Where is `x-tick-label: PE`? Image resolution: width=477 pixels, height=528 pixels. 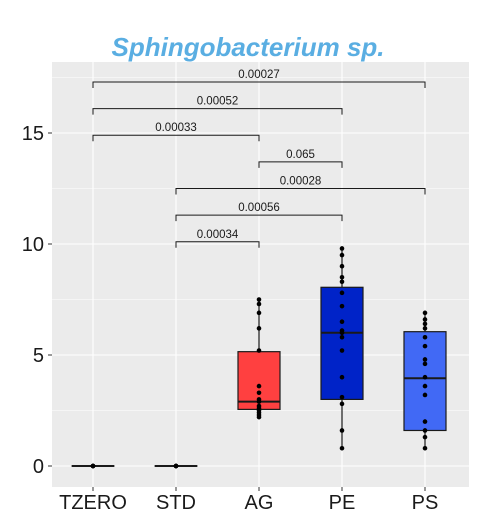
x-tick-label: PE is located at coordinates (342, 503).